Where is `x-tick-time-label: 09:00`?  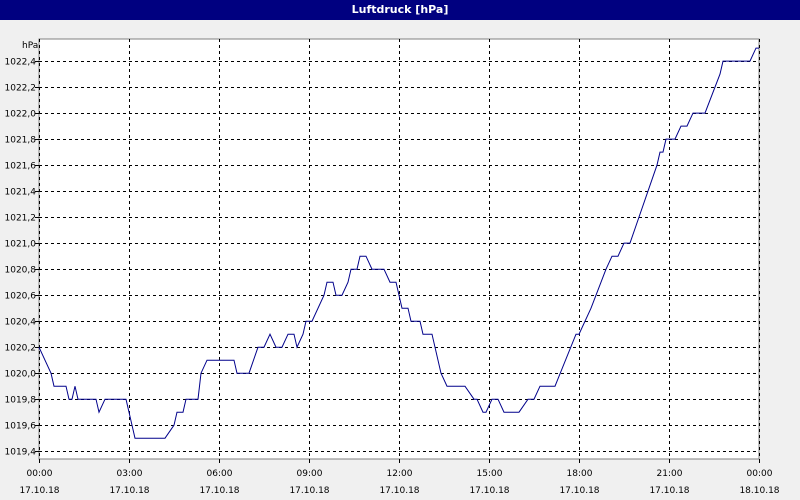
x-tick-time-label: 09:00 is located at coordinates (310, 474).